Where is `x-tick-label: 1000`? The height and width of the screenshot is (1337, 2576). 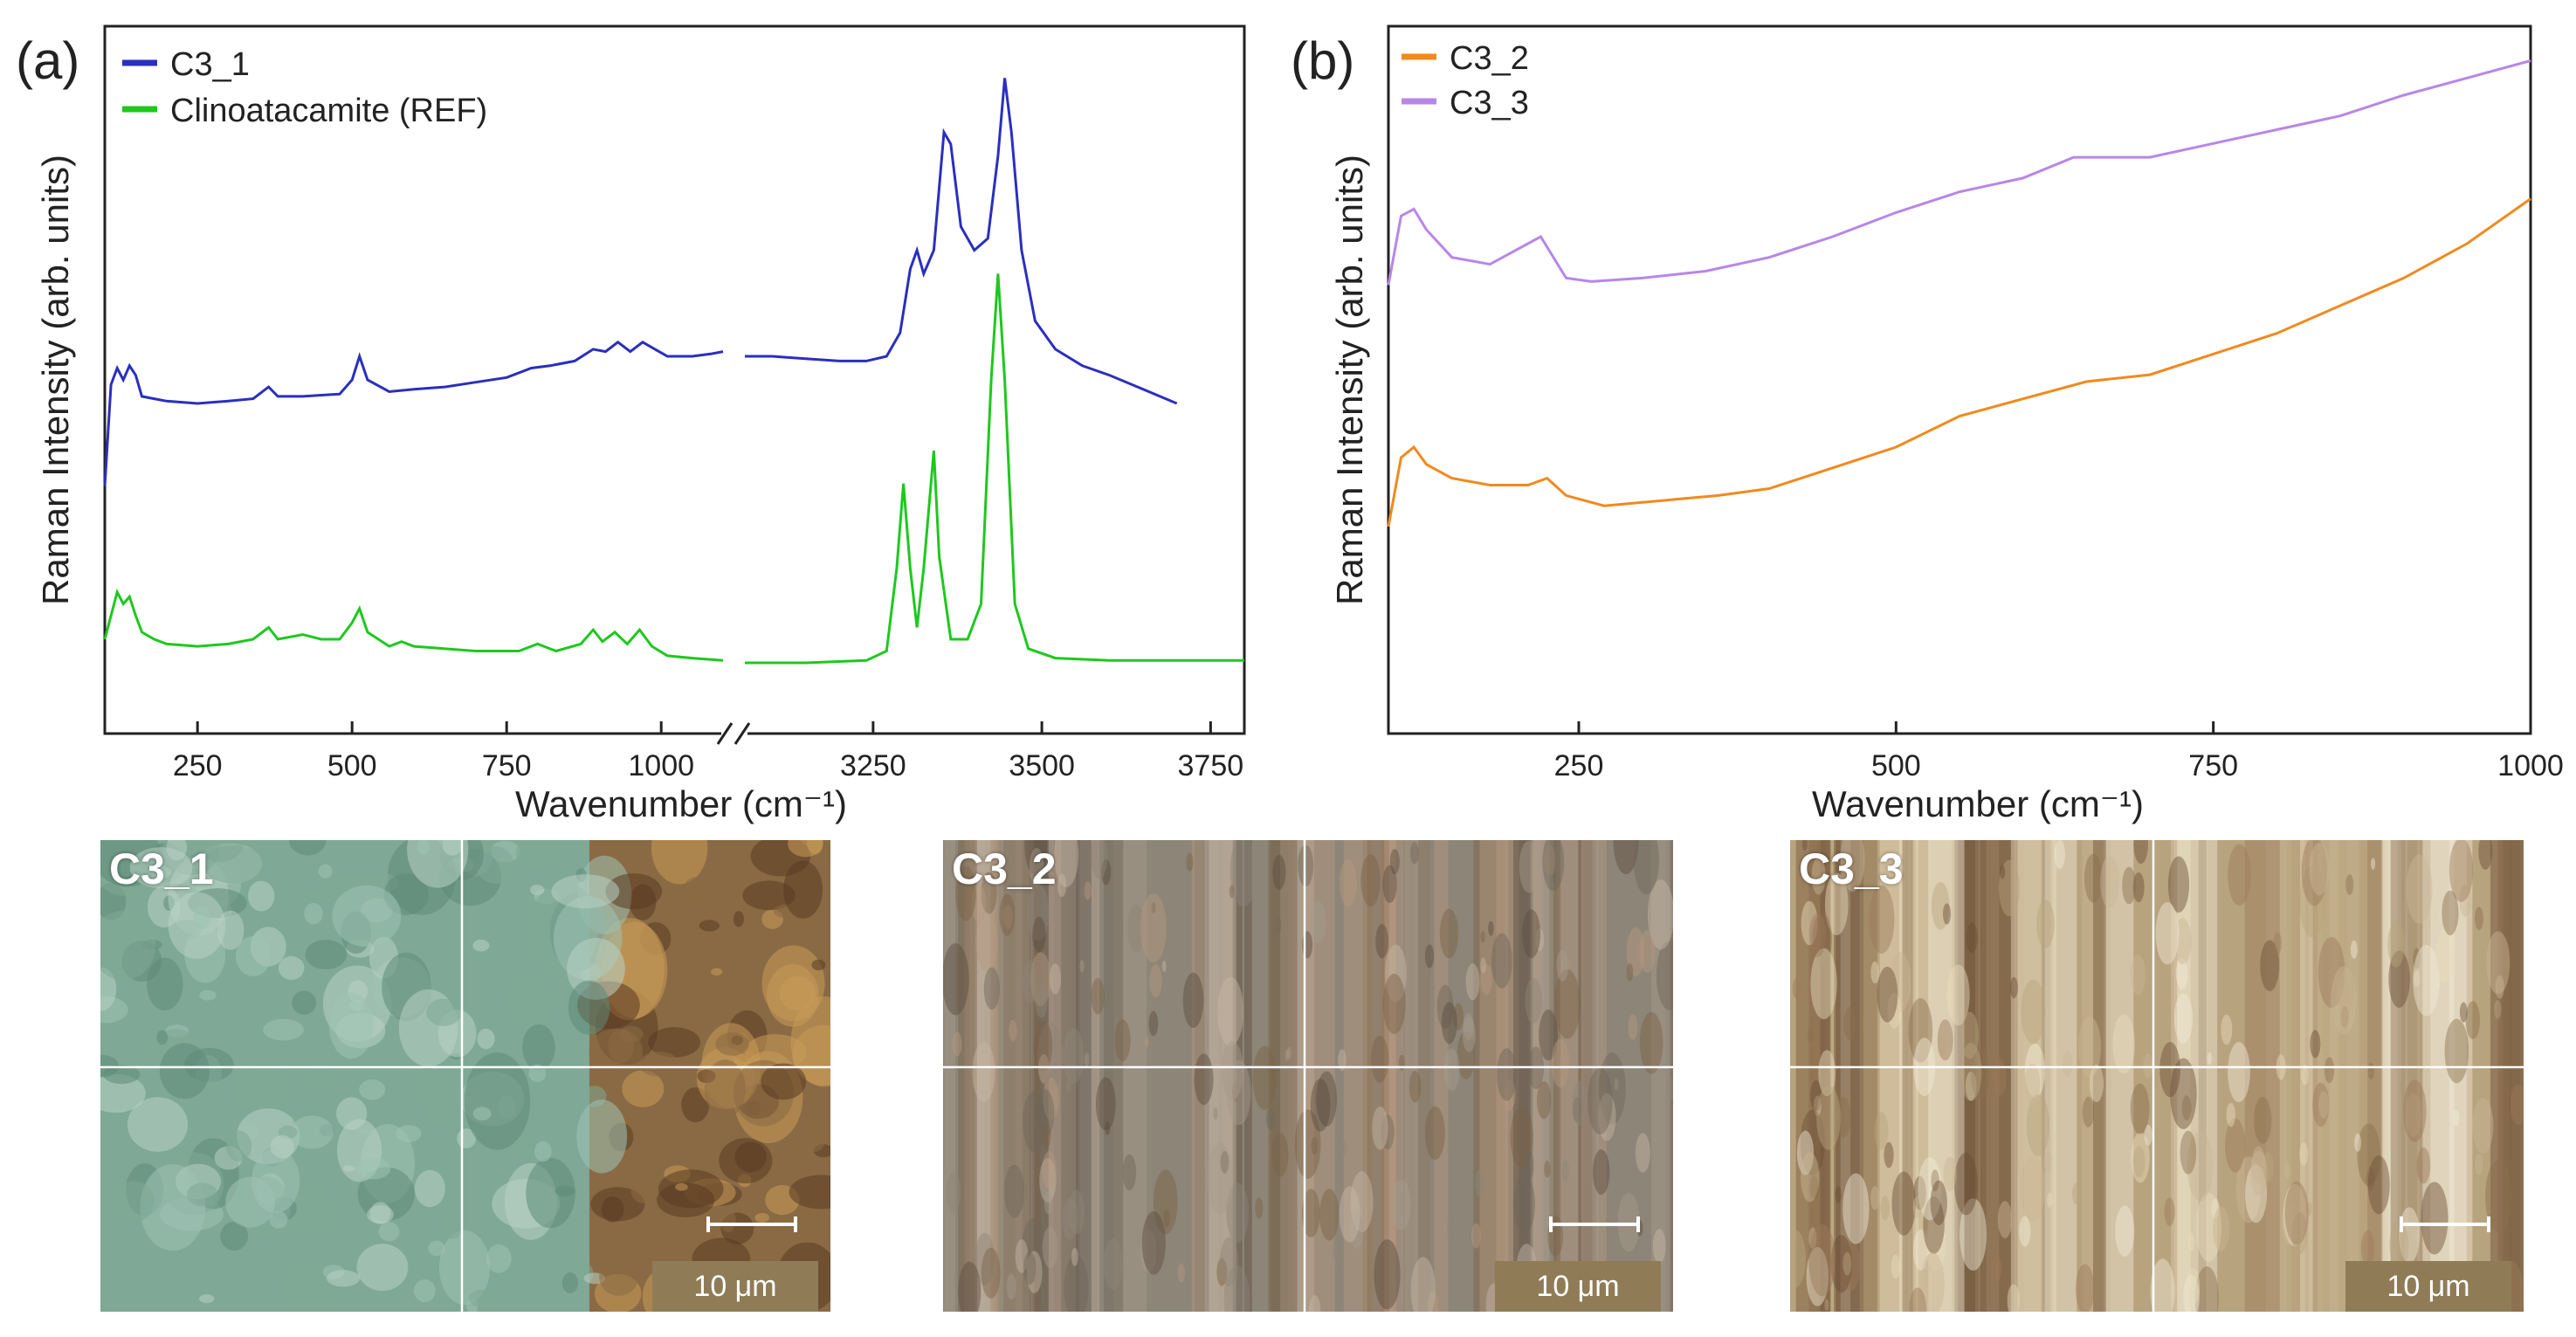 x-tick-label: 1000 is located at coordinates (661, 765).